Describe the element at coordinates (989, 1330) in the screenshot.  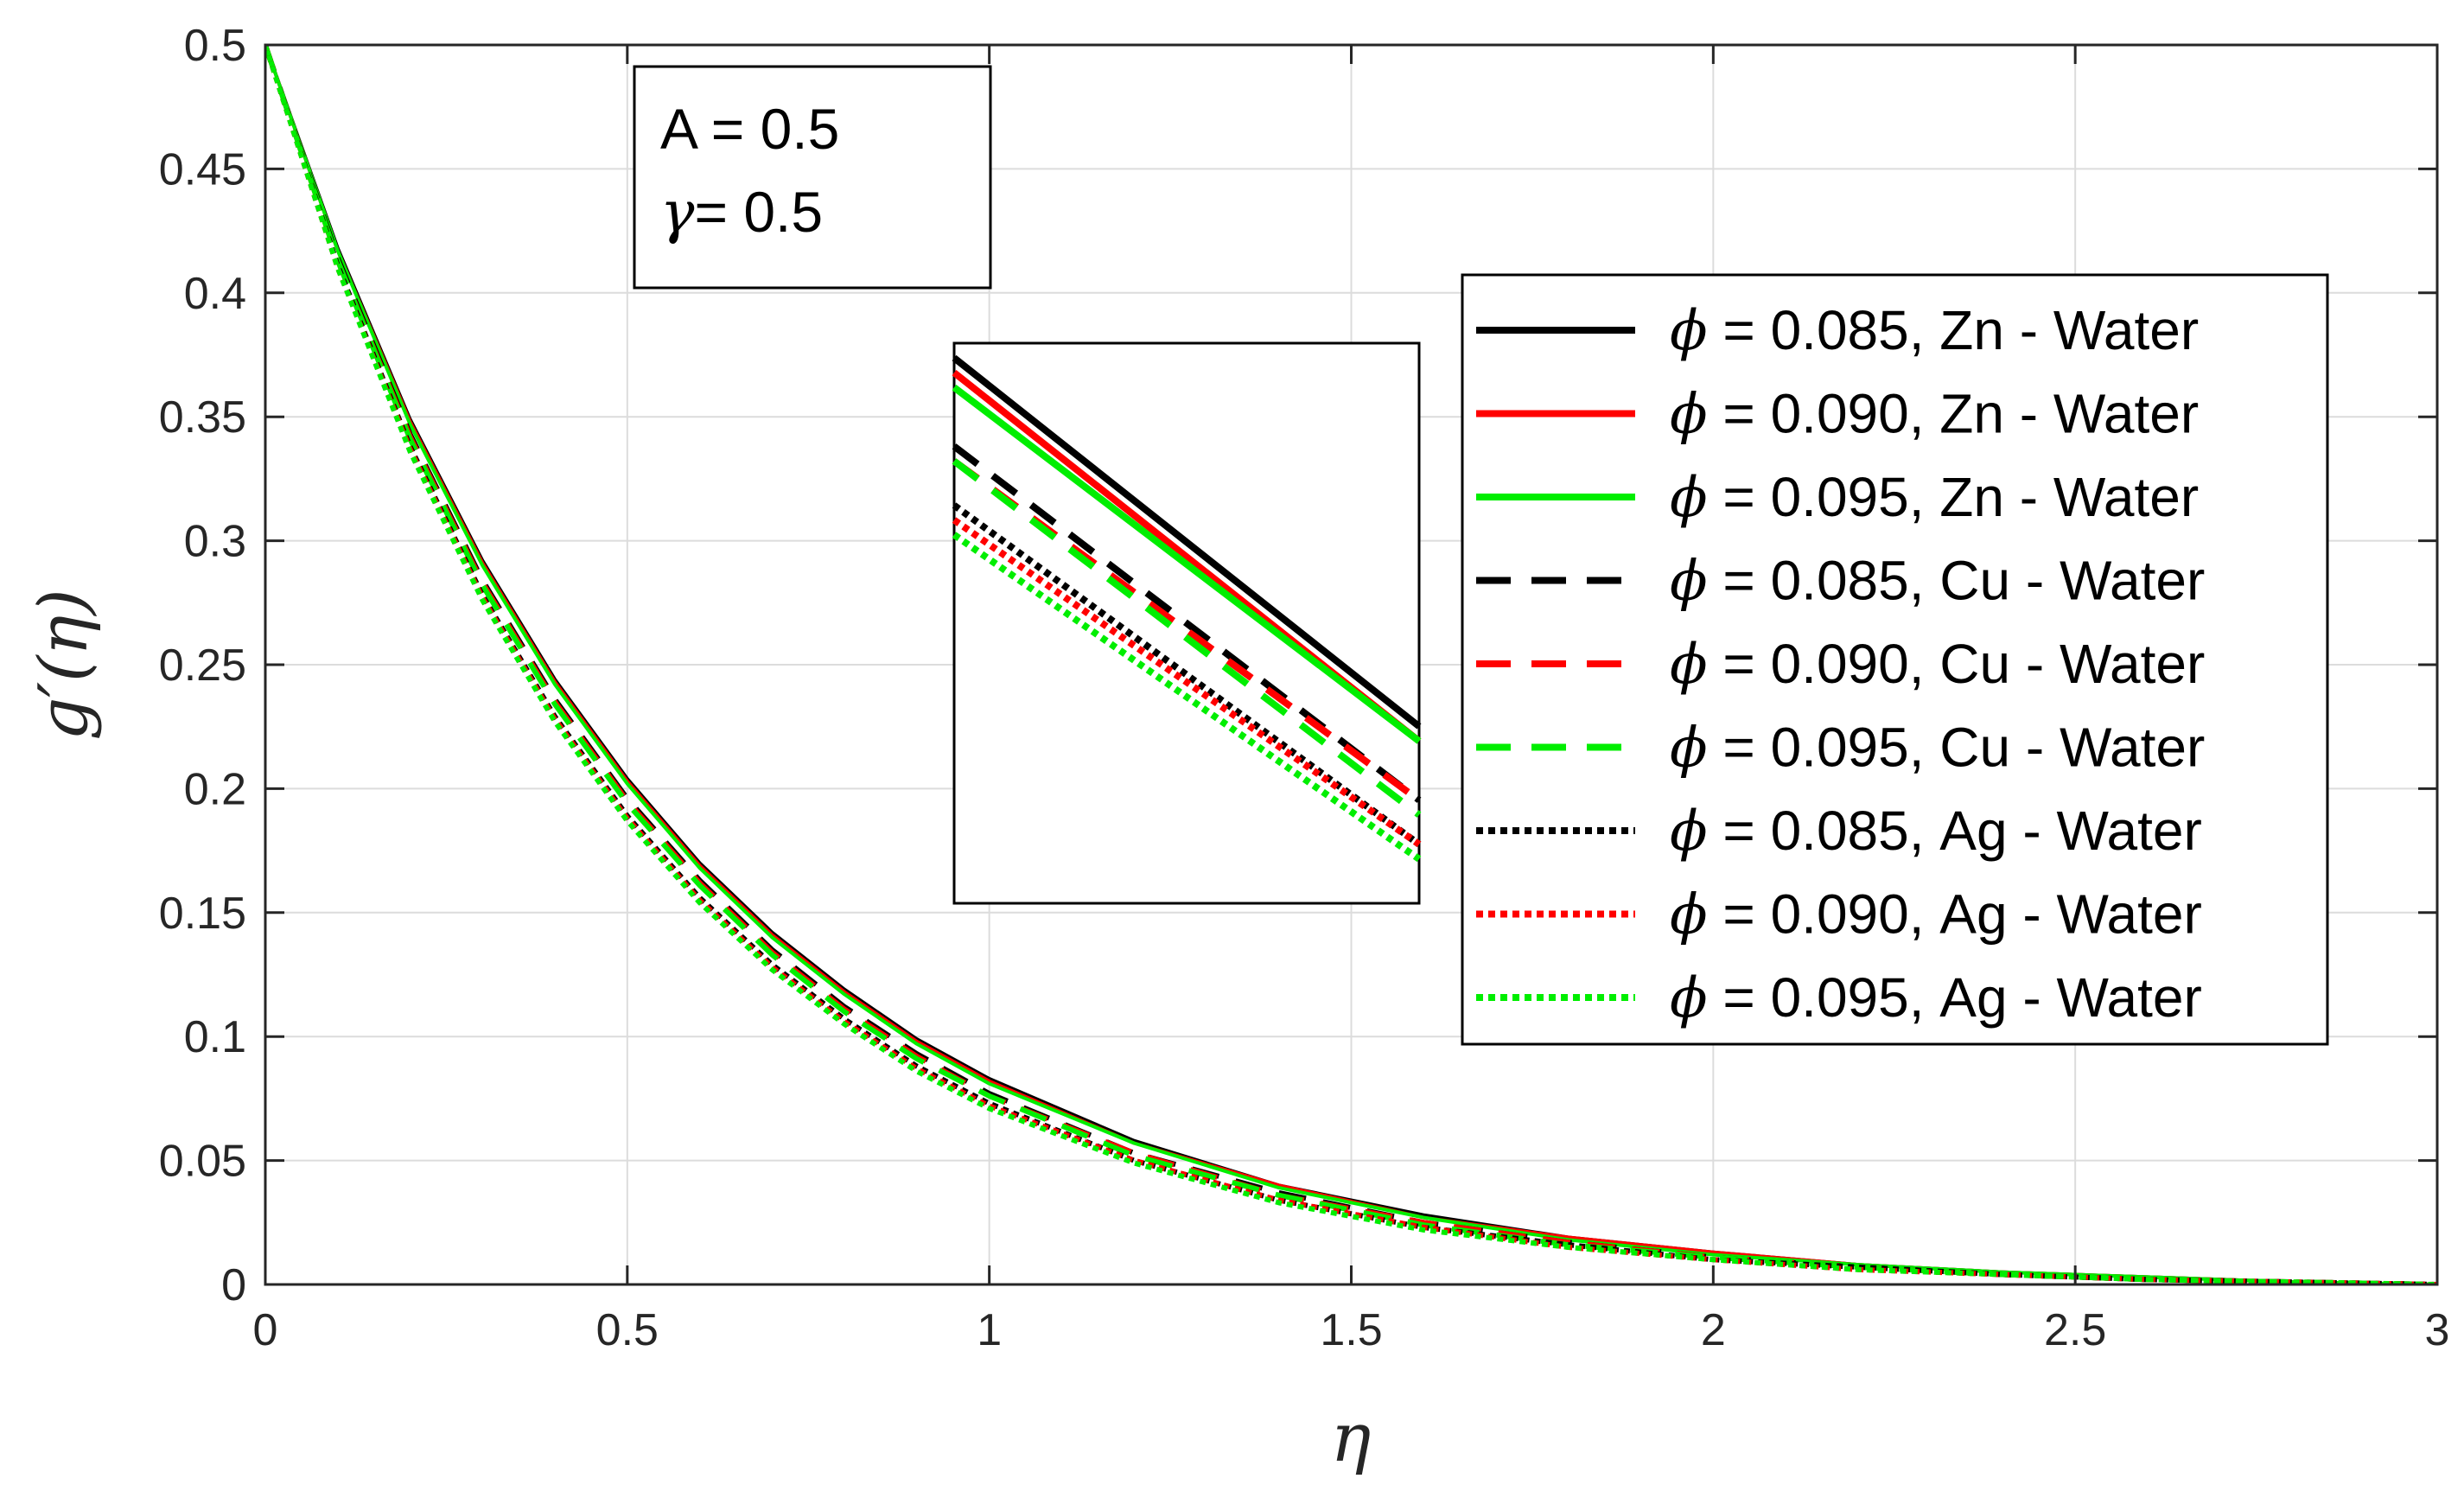
I see `x-tick-label: 1` at that location.